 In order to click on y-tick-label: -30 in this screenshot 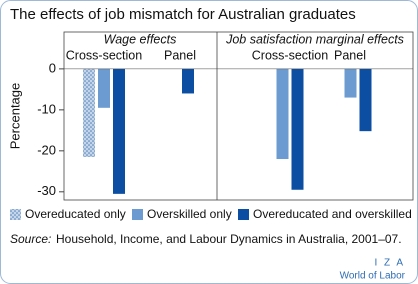, I will do `click(46, 190)`.